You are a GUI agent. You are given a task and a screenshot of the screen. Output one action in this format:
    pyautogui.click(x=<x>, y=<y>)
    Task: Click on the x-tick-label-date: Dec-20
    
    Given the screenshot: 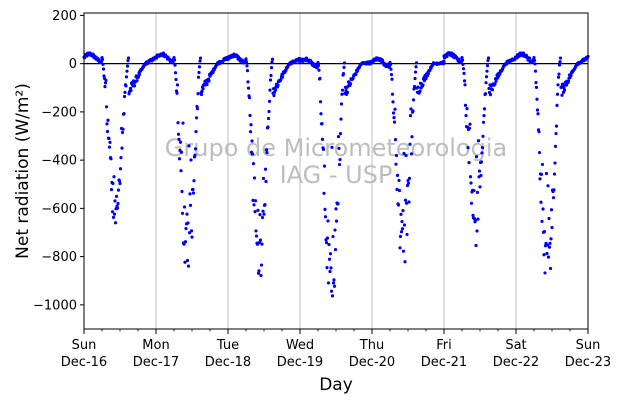 What is the action you would take?
    pyautogui.click(x=372, y=362)
    